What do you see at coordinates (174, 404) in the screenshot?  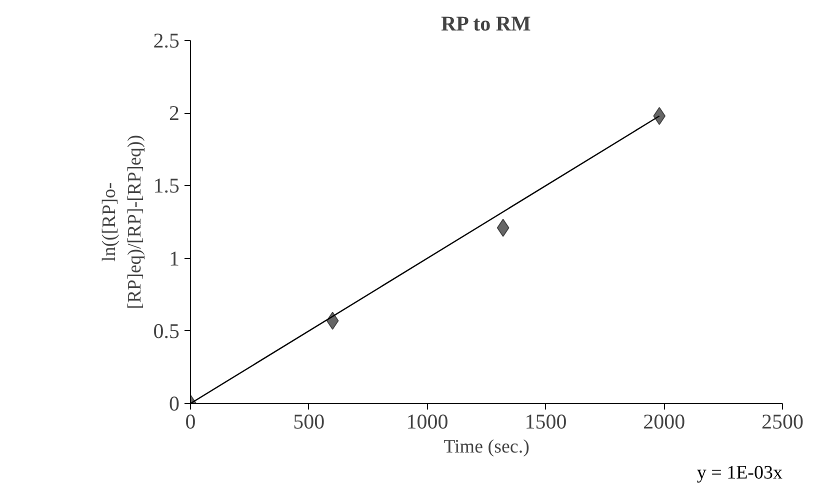 I see `y-tick-label: 0` at bounding box center [174, 404].